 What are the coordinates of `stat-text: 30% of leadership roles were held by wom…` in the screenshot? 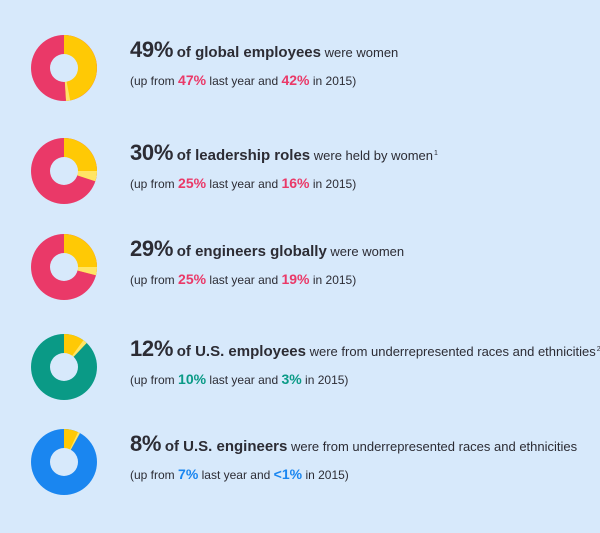 It's located at (360, 168).